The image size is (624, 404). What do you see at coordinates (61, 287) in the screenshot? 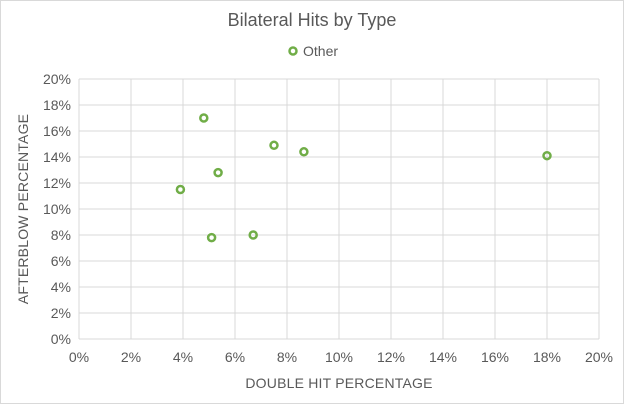
I see `y-tick-label: 4%` at bounding box center [61, 287].